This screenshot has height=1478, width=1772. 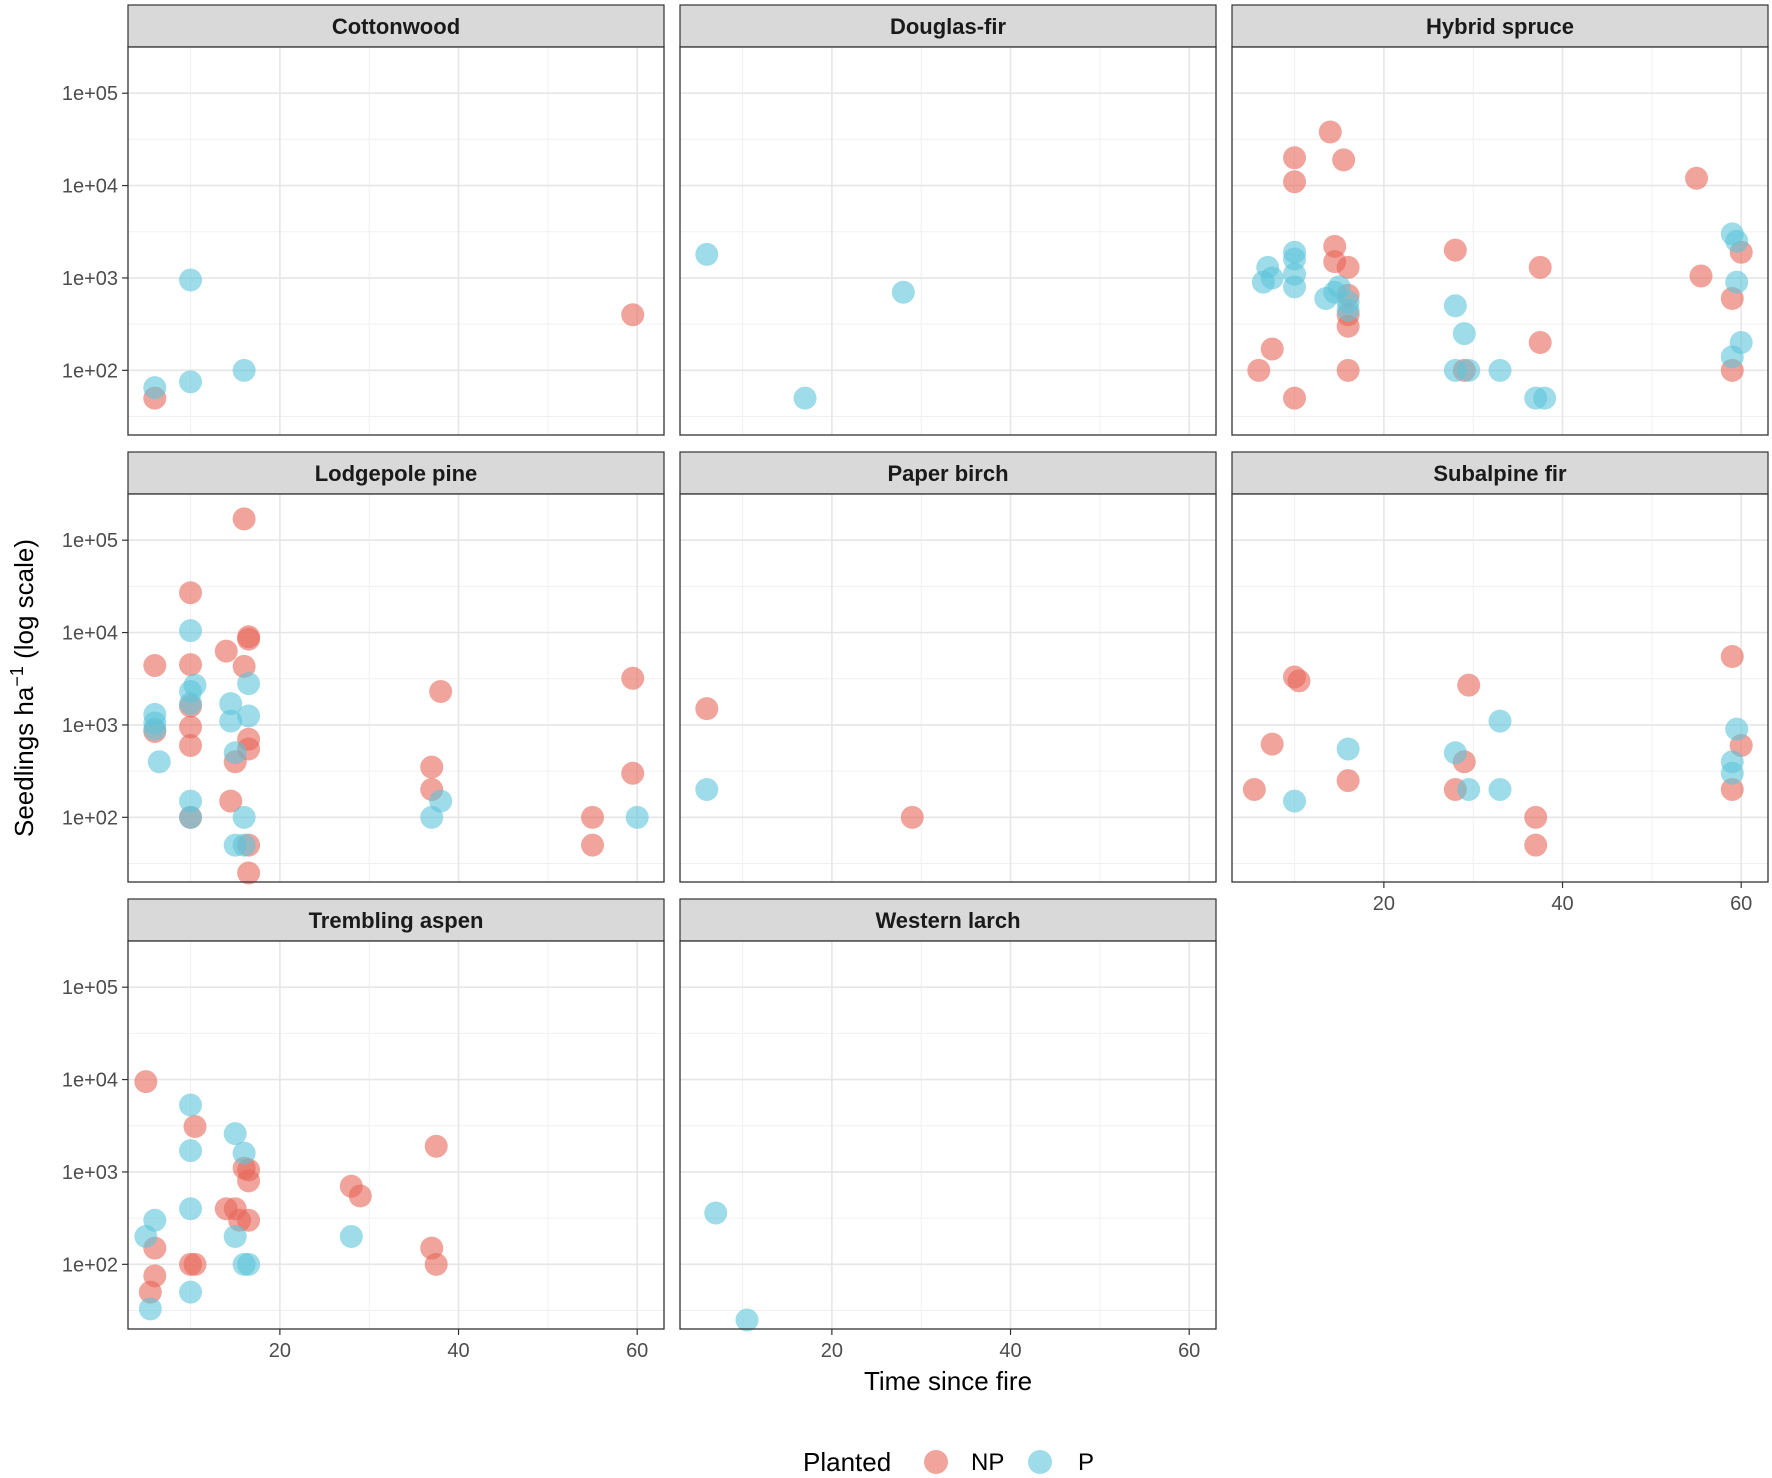 What do you see at coordinates (396, 920) in the screenshot?
I see `facet-strip-label: Trembling aspen` at bounding box center [396, 920].